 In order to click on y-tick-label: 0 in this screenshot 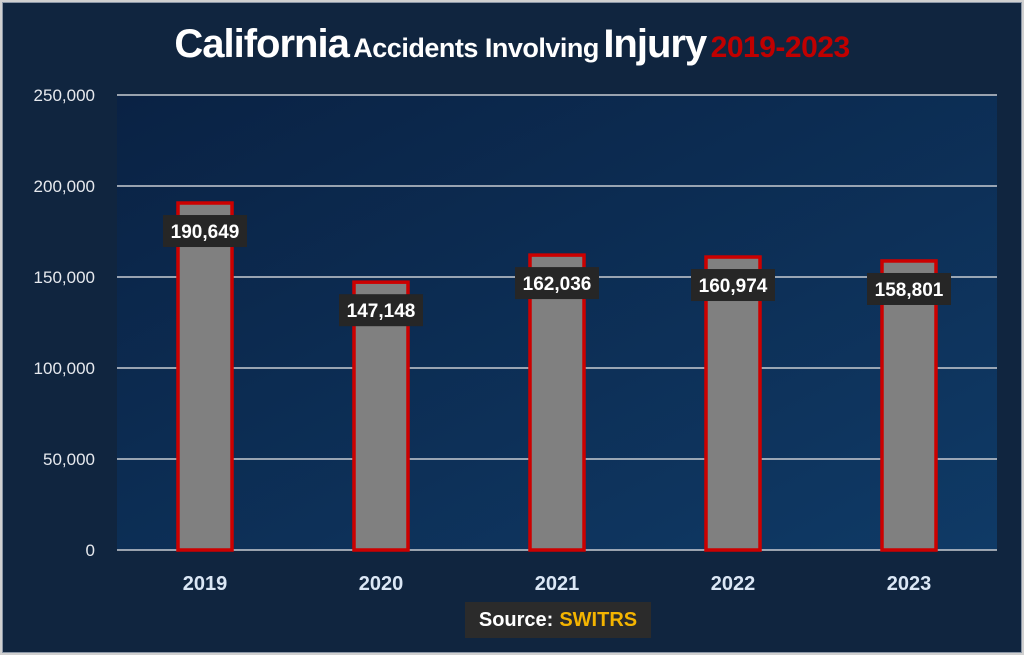, I will do `click(90, 550)`.